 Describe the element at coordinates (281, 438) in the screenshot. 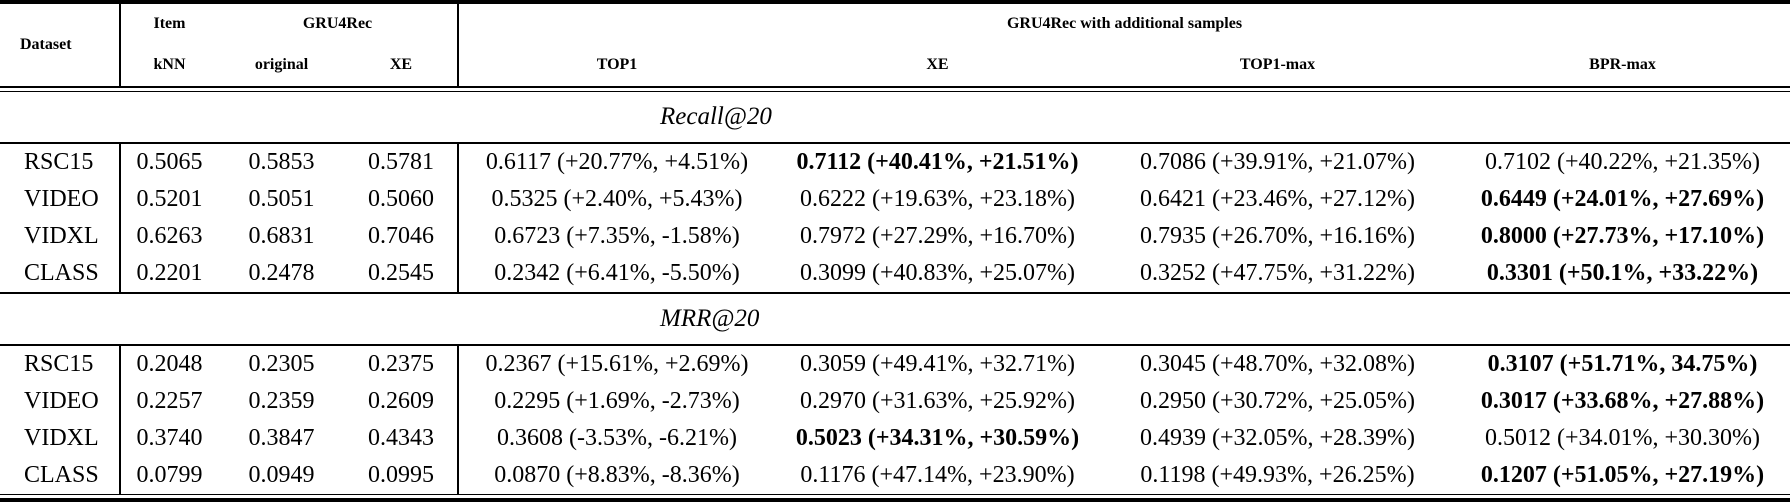

I see `cell: 0.3847` at that location.